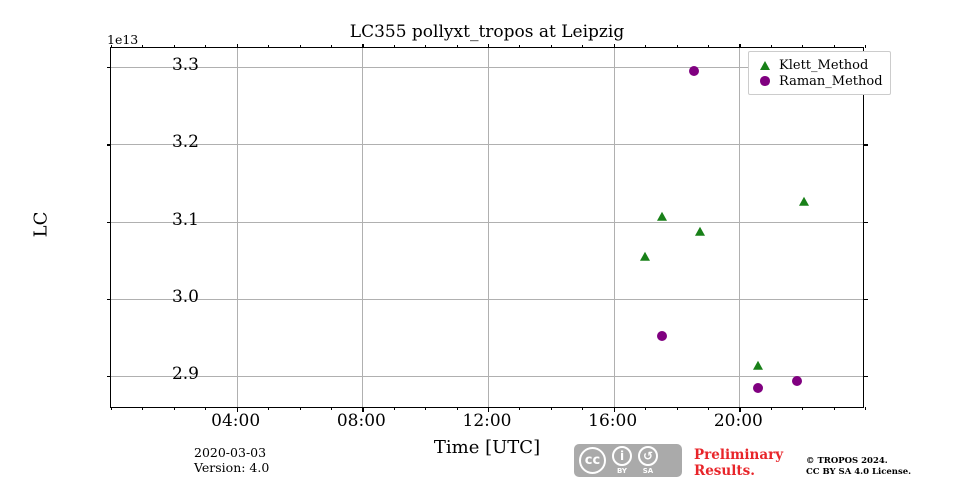 This screenshot has height=480, width=960. Describe the element at coordinates (738, 421) in the screenshot. I see `x-axis-tick-label: 20:00` at that location.